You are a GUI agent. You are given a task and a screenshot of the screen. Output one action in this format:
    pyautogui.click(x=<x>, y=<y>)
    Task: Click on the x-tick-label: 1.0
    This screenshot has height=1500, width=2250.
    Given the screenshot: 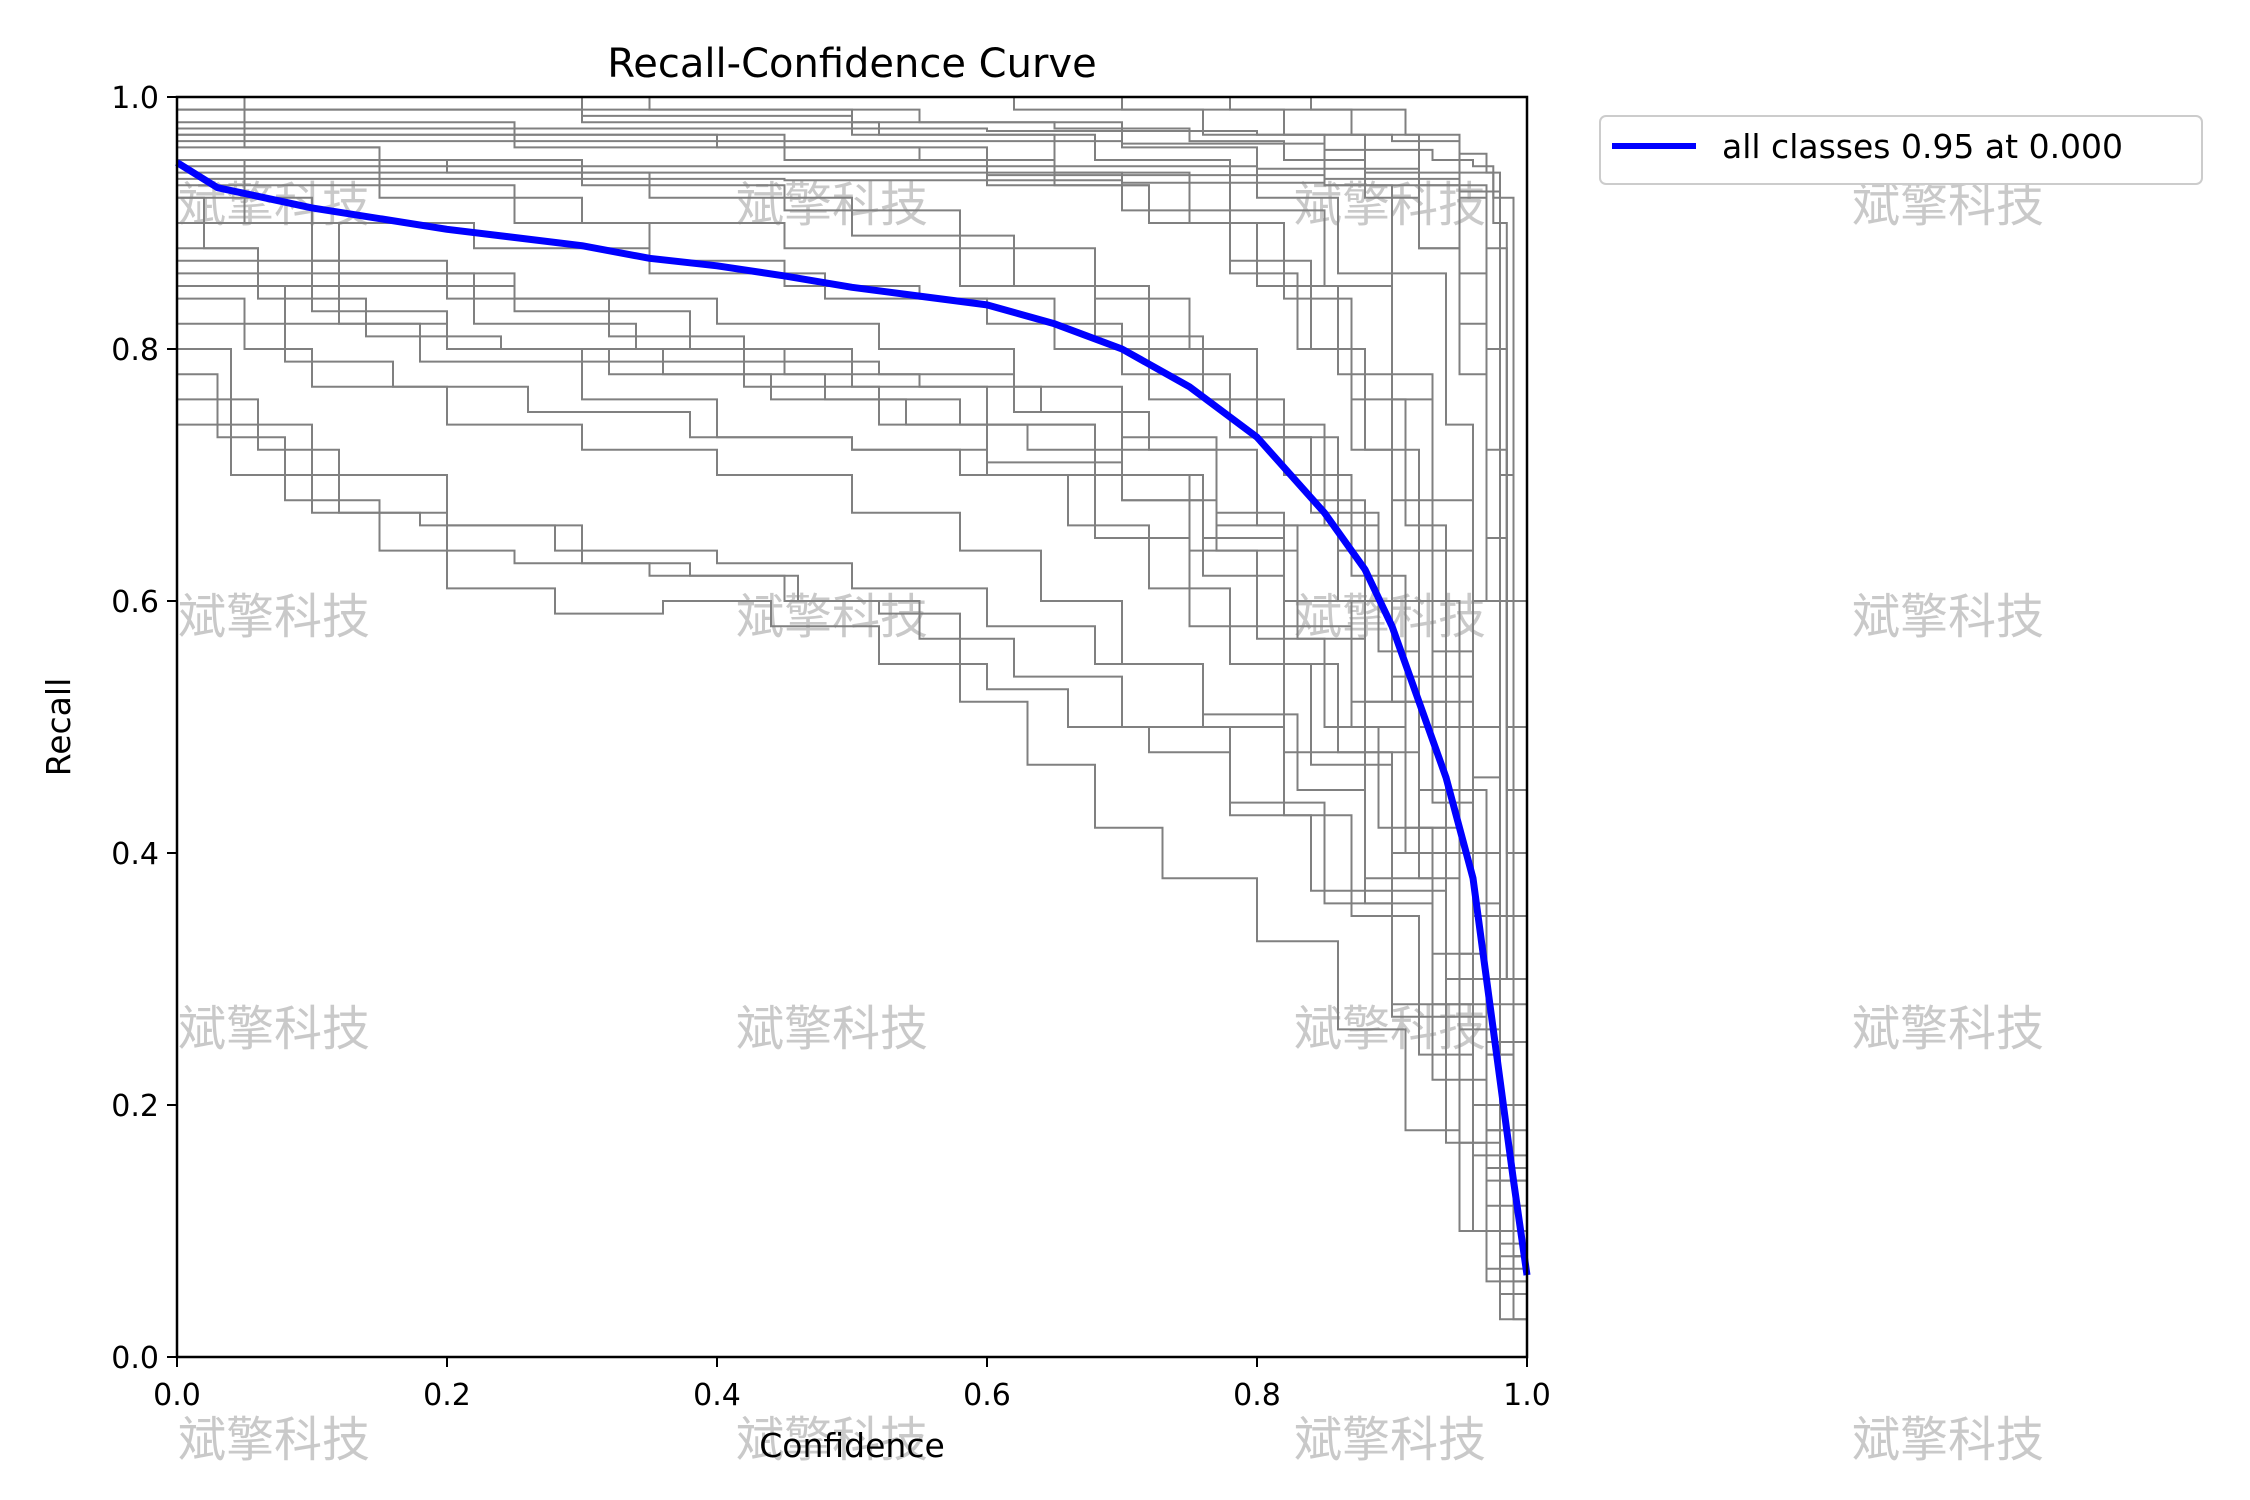 What is the action you would take?
    pyautogui.click(x=1527, y=1395)
    